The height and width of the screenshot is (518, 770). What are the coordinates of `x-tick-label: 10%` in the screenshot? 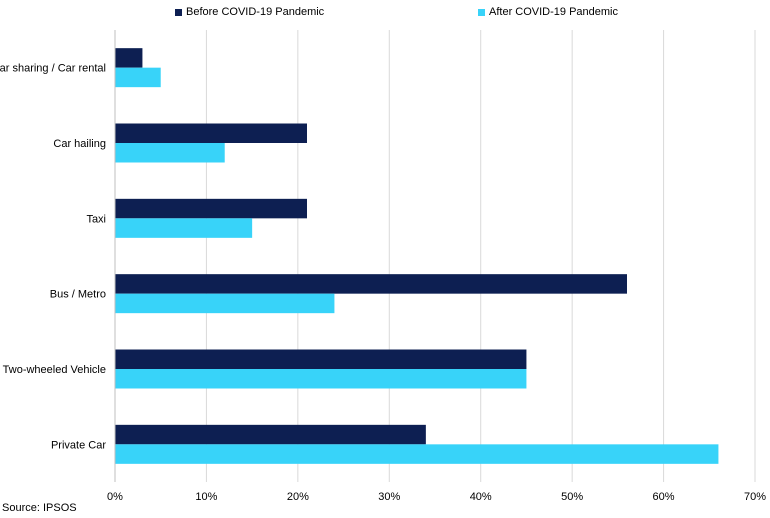 It's located at (206, 497).